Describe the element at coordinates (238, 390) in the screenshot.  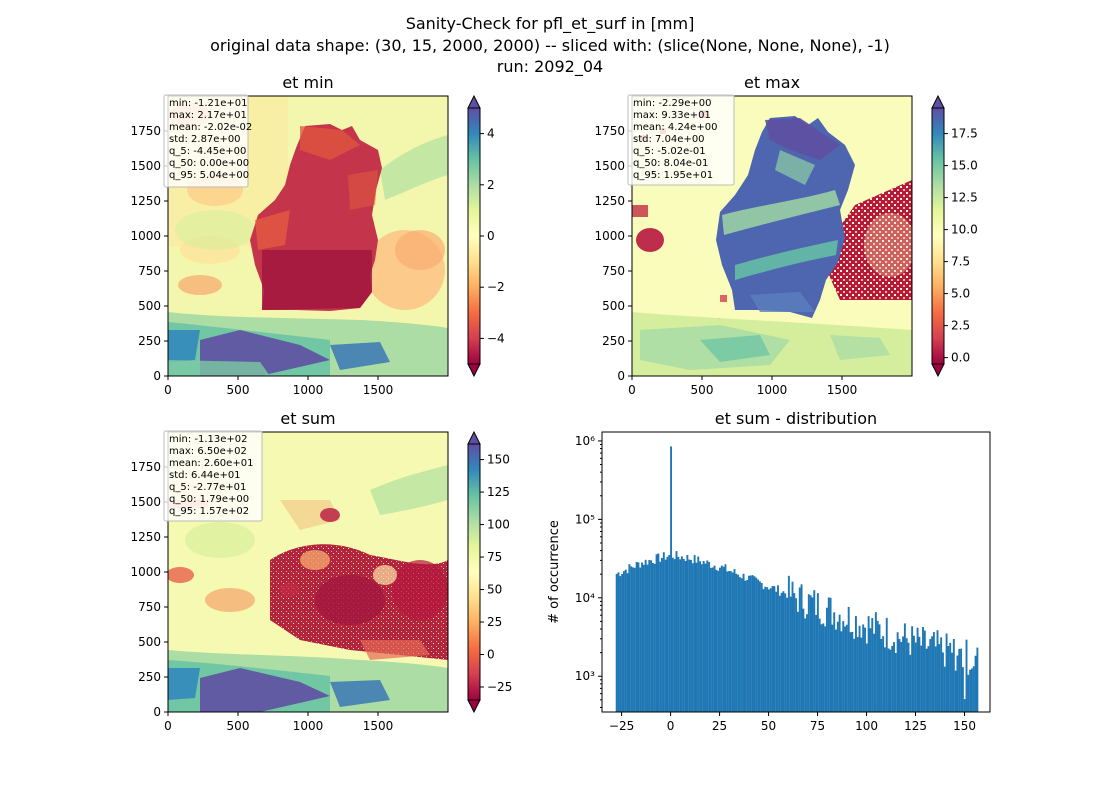
I see `x-tick-label: 500` at that location.